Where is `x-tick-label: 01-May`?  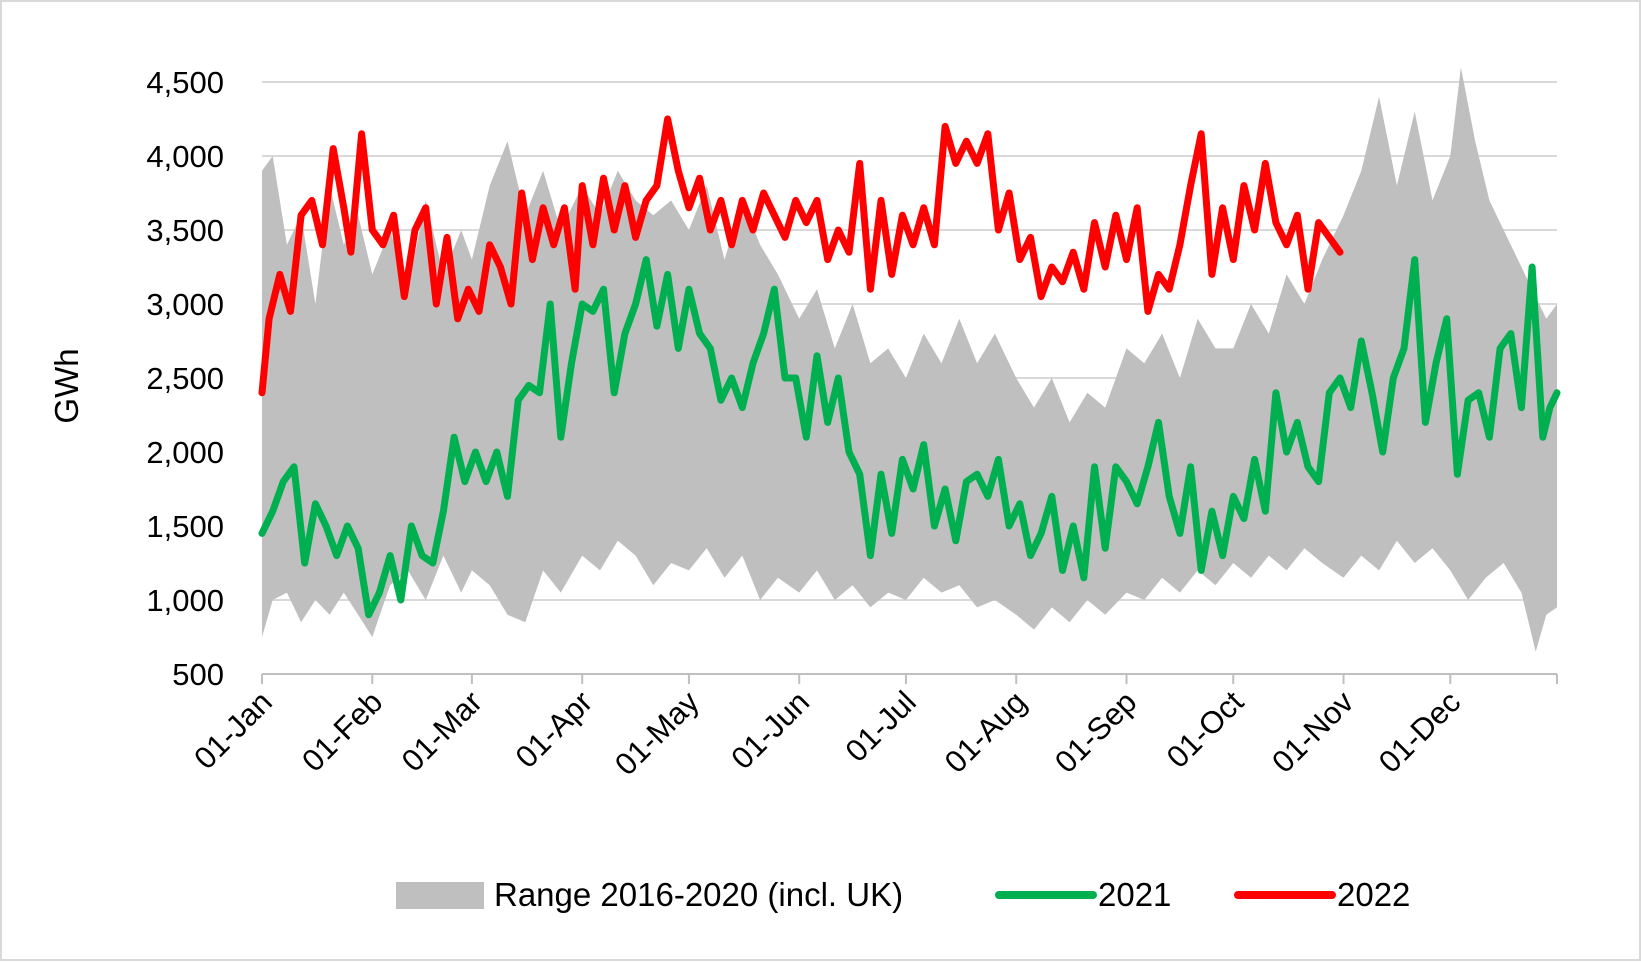 x-tick-label: 01-May is located at coordinates (657, 733).